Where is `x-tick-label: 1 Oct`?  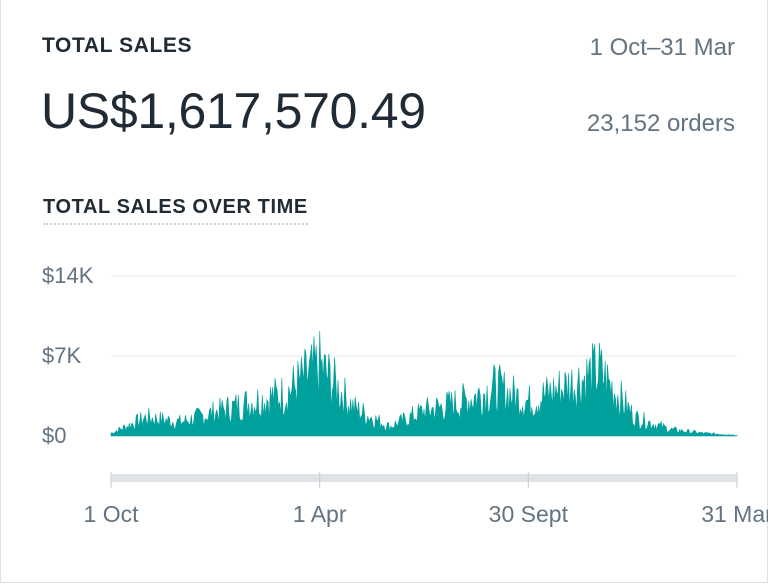
x-tick-label: 1 Oct is located at coordinates (112, 514).